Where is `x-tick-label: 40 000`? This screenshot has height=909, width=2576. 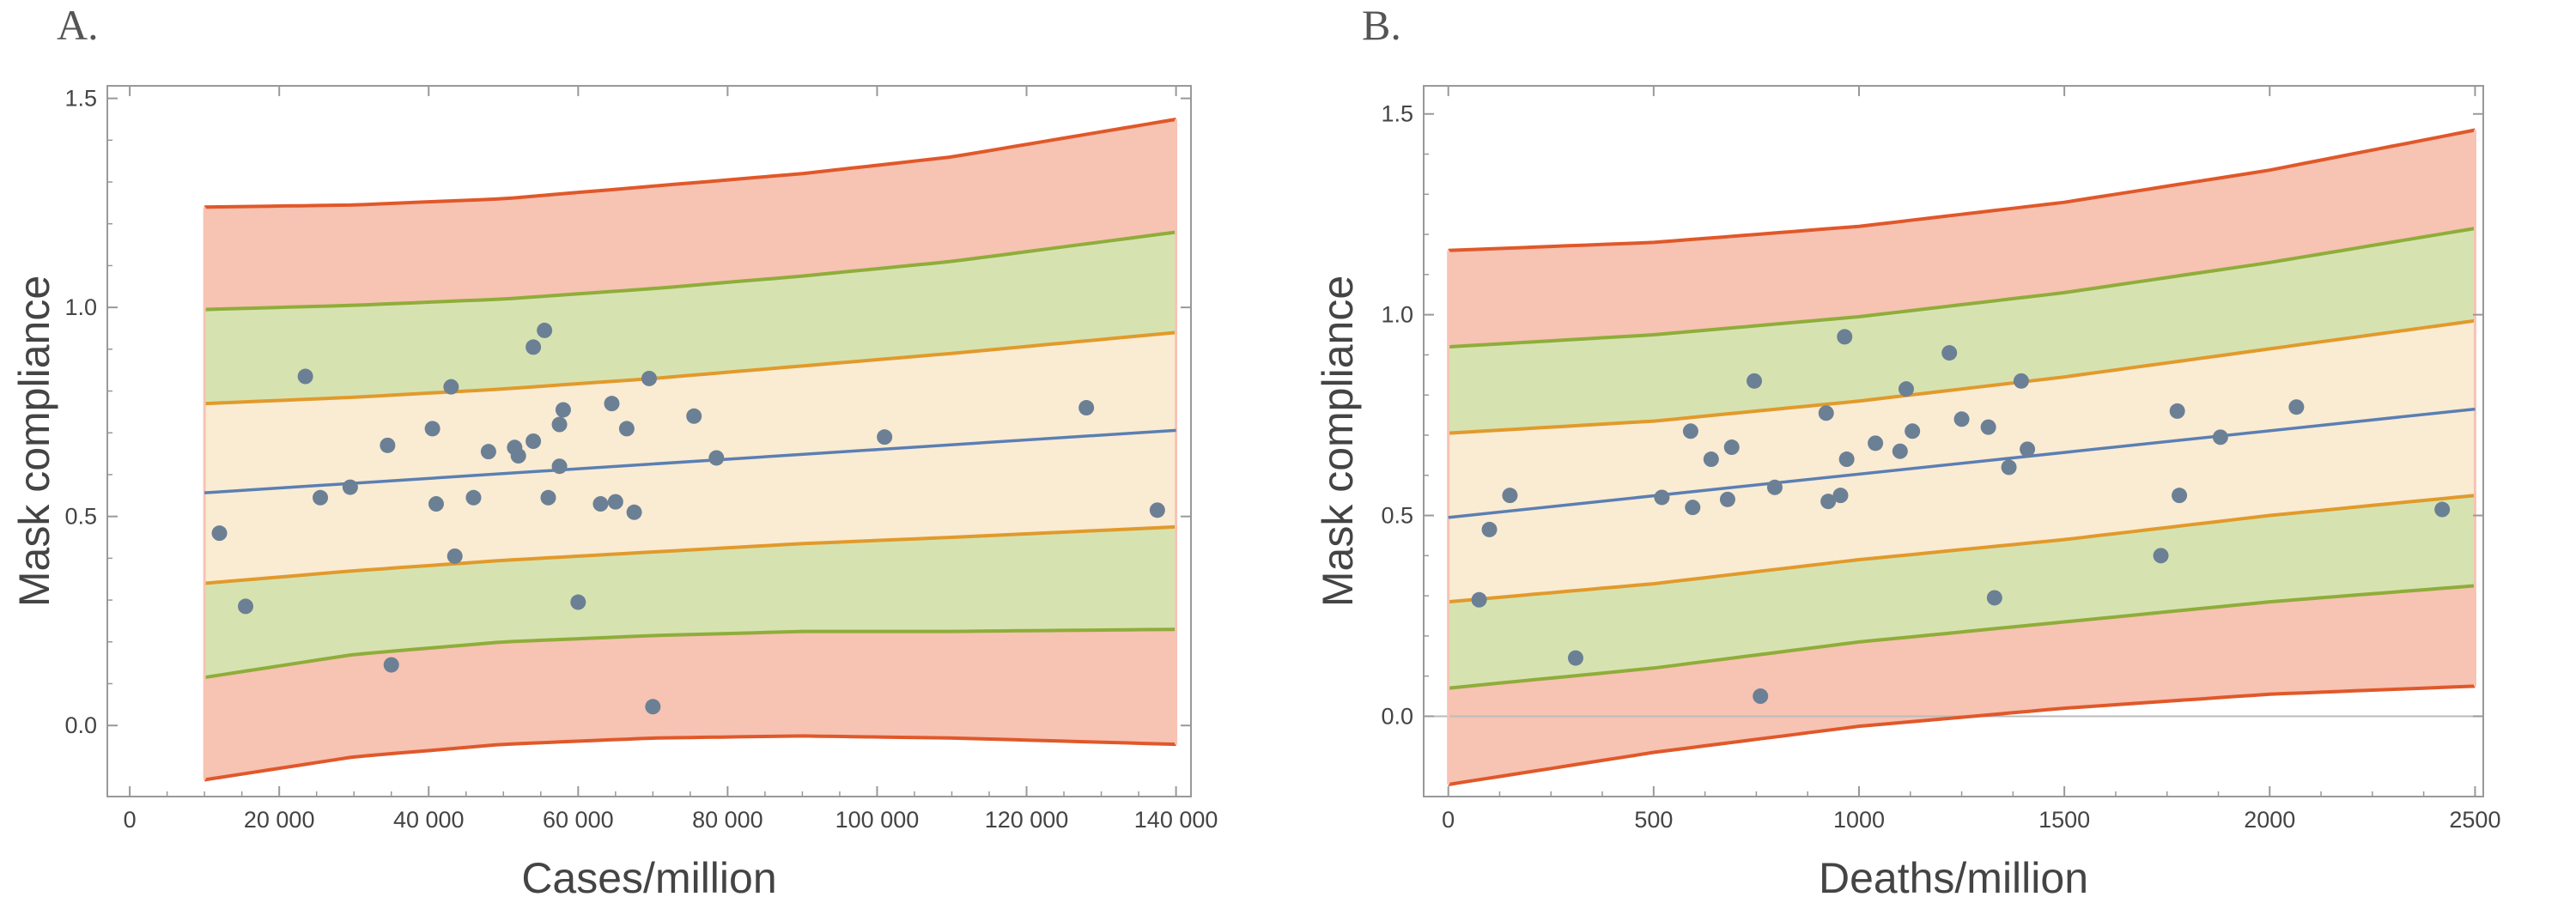 x-tick-label: 40 000 is located at coordinates (429, 820).